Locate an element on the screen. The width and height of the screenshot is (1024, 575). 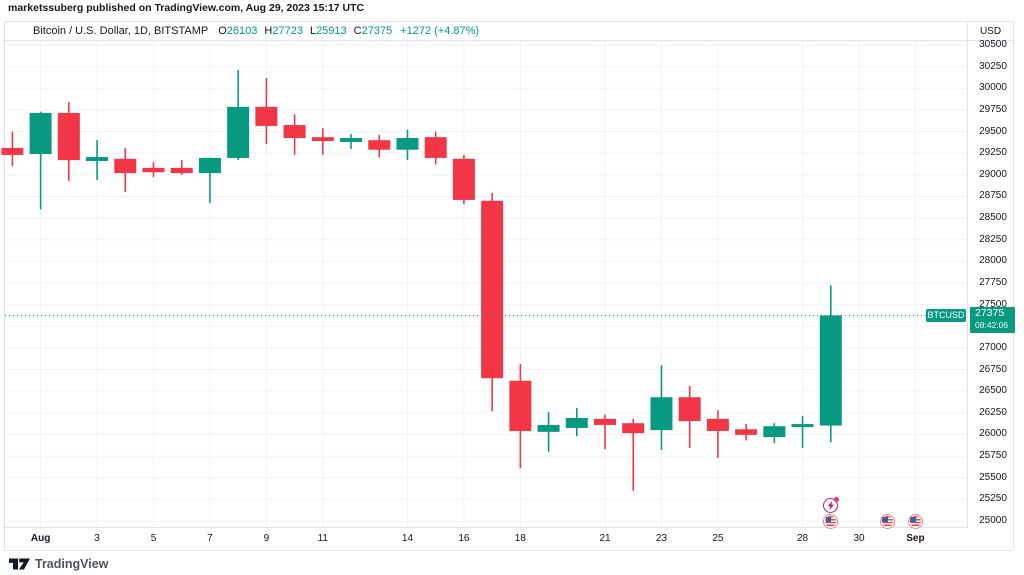
price-tick-label: 25250 is located at coordinates (993, 499).